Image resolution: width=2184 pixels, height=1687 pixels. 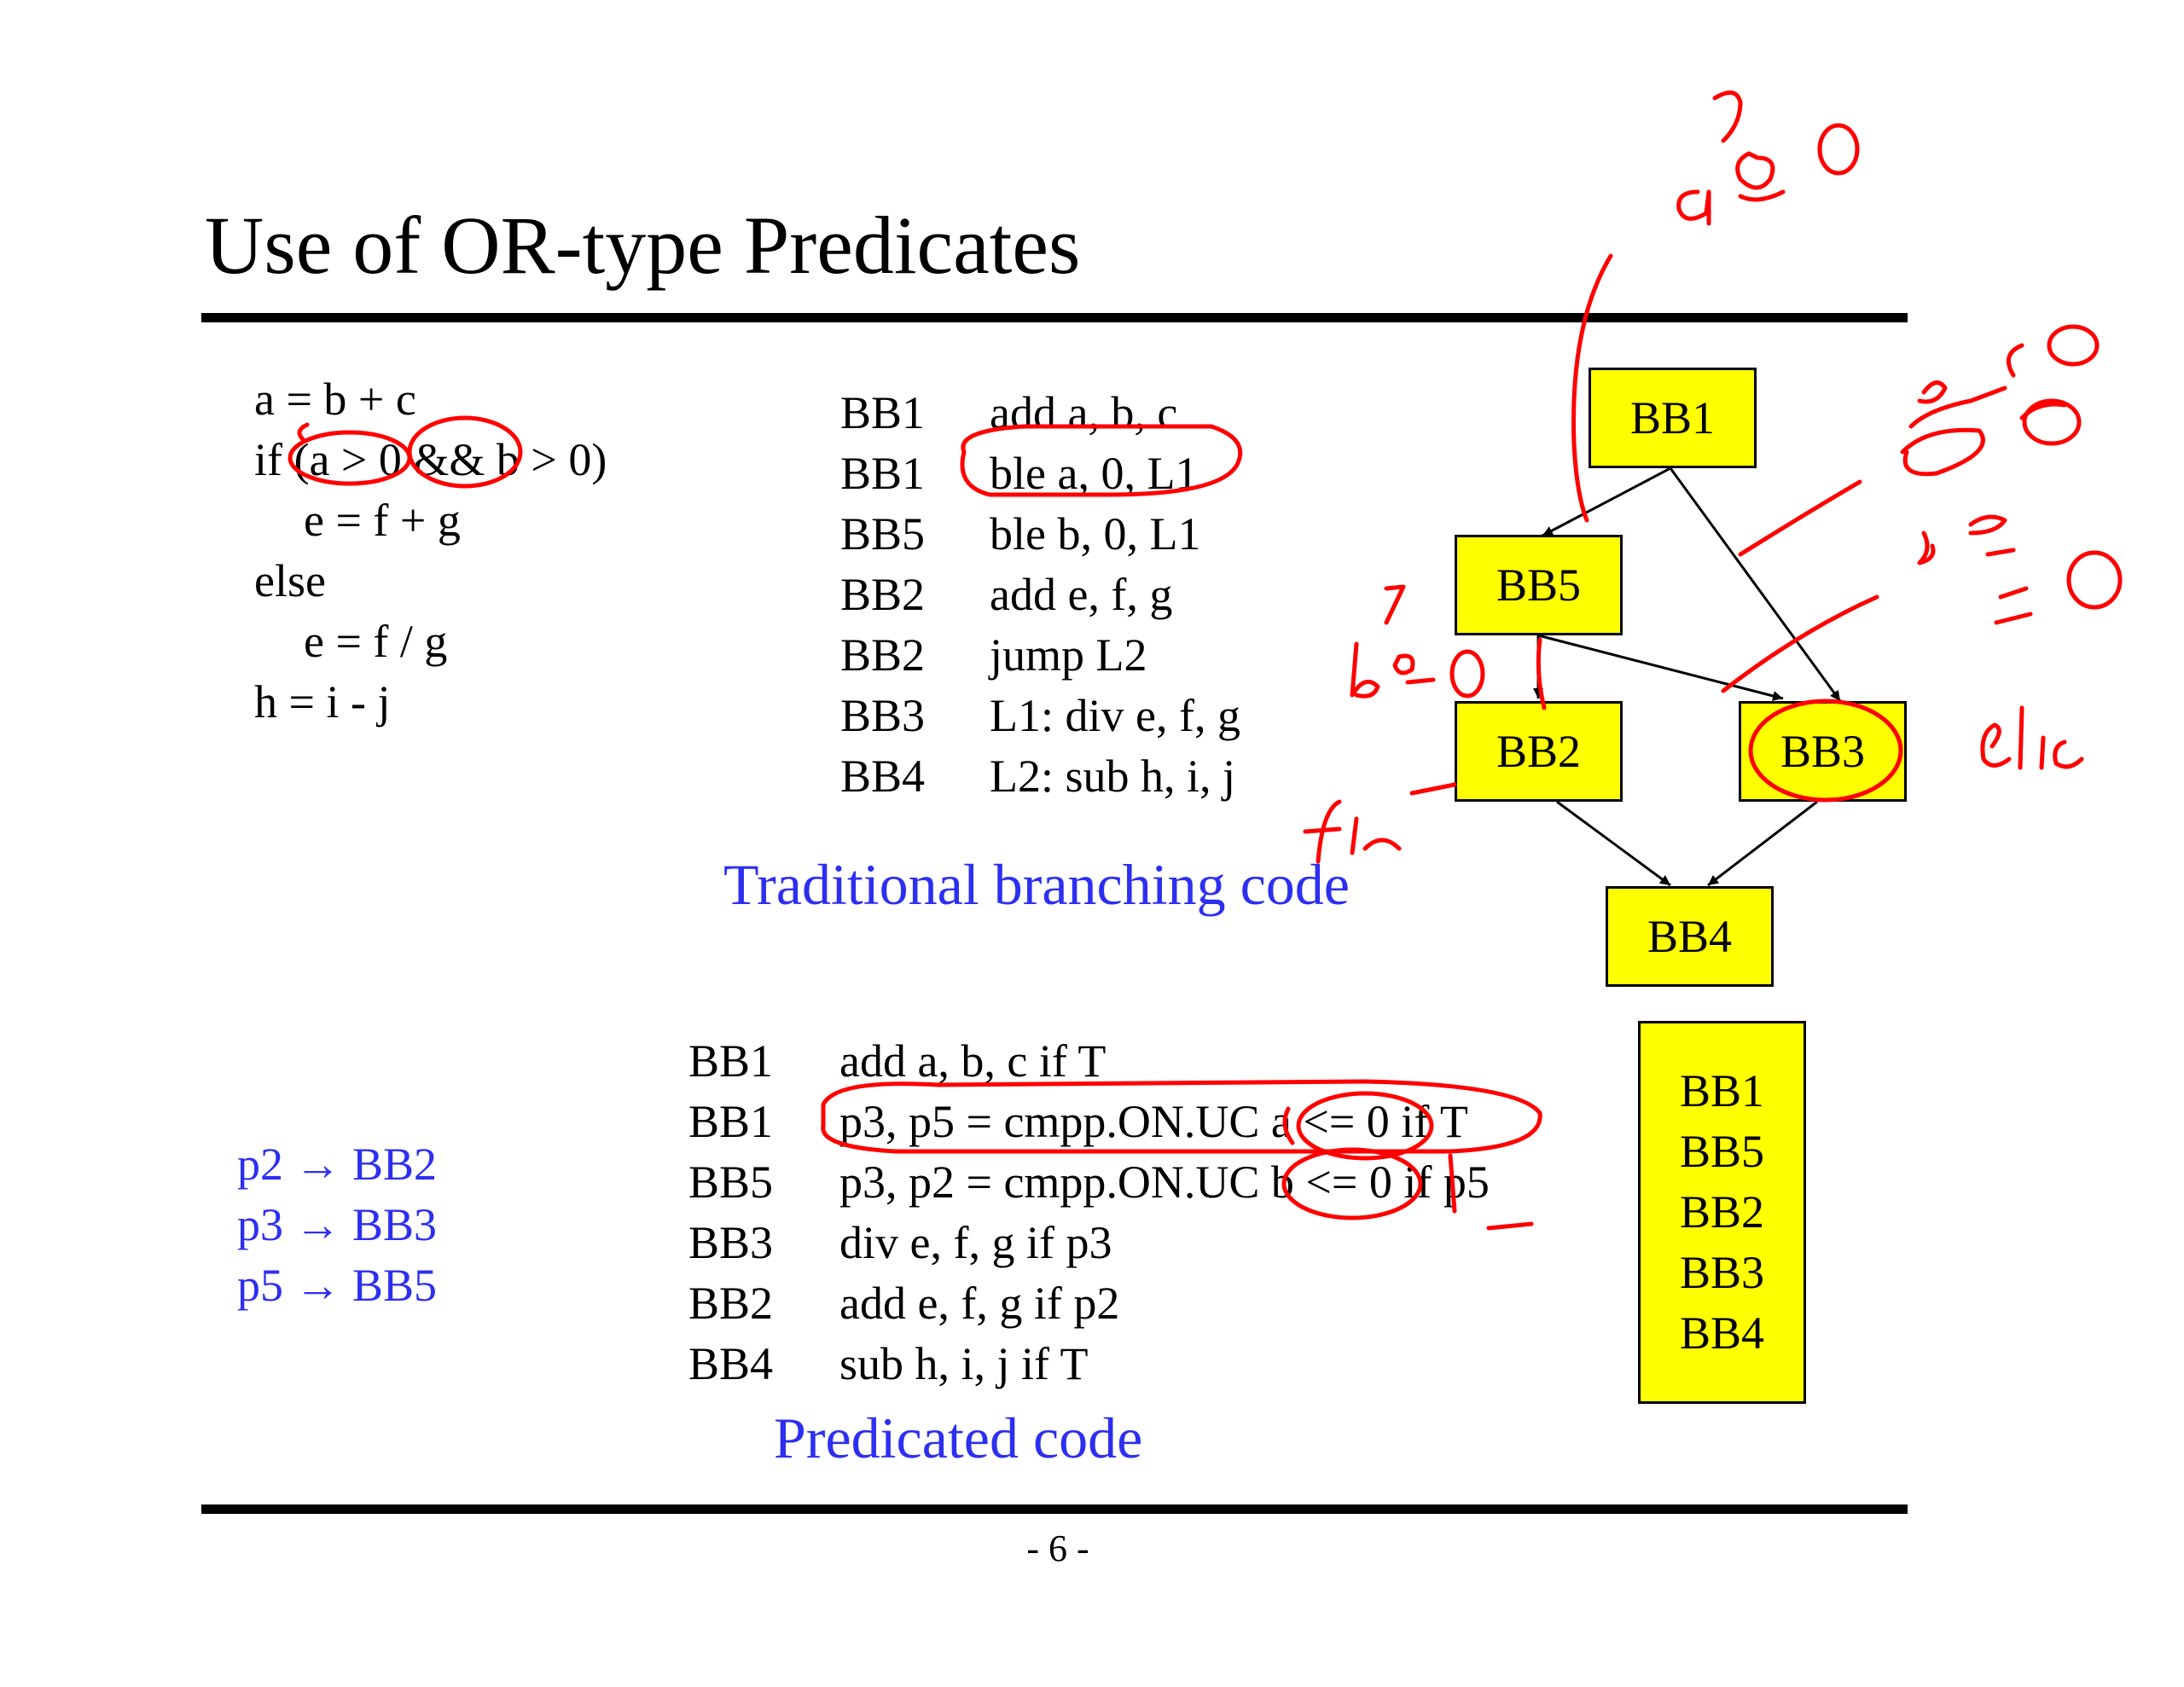 What do you see at coordinates (1115, 716) in the screenshot?
I see `instruction: L1: div e, f, g` at bounding box center [1115, 716].